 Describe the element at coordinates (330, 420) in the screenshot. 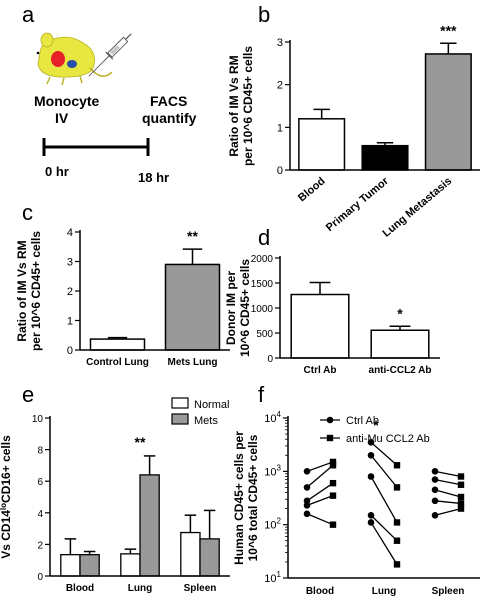

I see `legend-marker-circle` at that location.